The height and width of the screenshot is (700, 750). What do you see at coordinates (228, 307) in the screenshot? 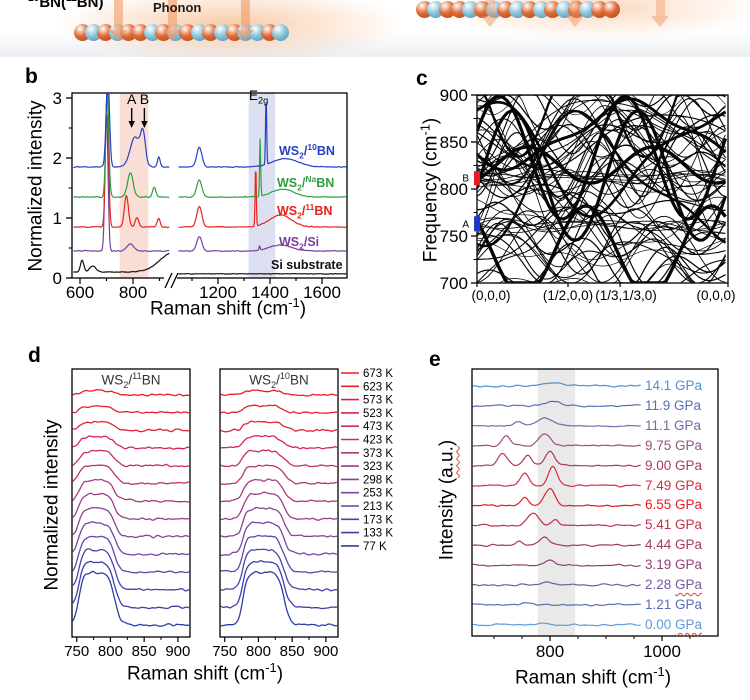
I see `panel-b-xlabel: Raman shift (cm-1)` at bounding box center [228, 307].